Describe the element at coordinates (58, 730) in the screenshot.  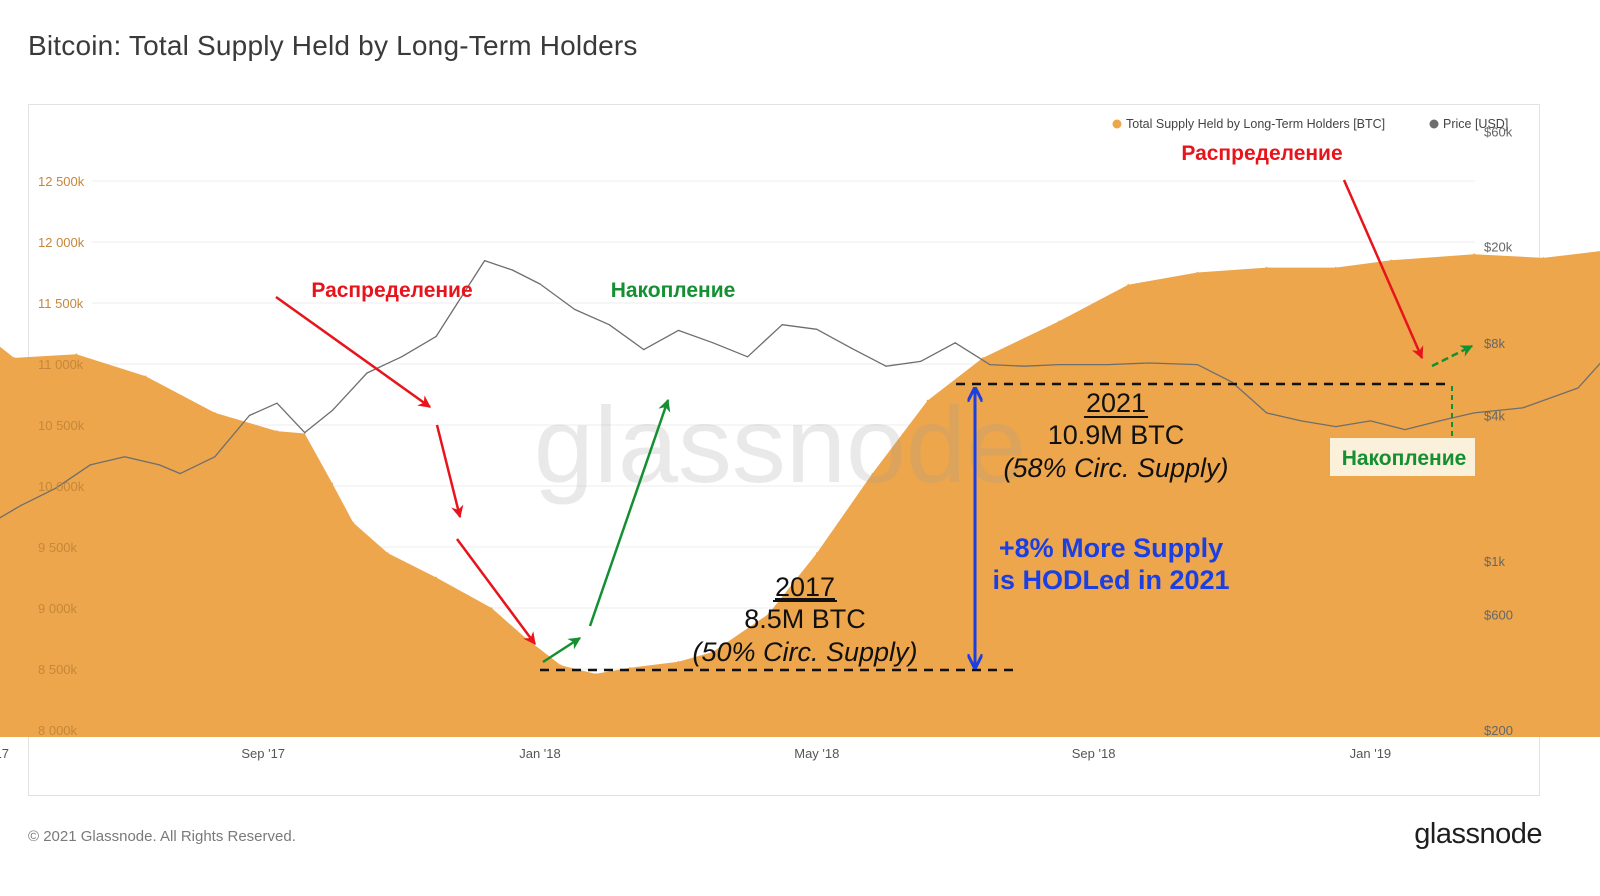
I see `left-tick-label-0: 8 000k` at that location.